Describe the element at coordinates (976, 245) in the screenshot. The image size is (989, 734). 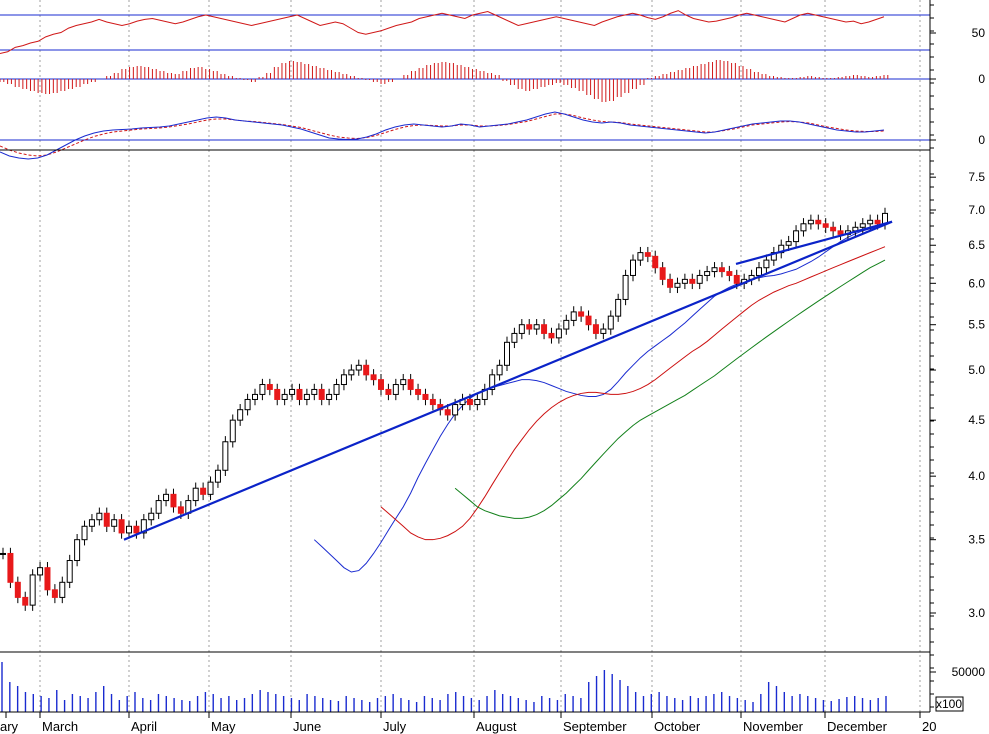
I see `price-tick-label: 6.5` at that location.